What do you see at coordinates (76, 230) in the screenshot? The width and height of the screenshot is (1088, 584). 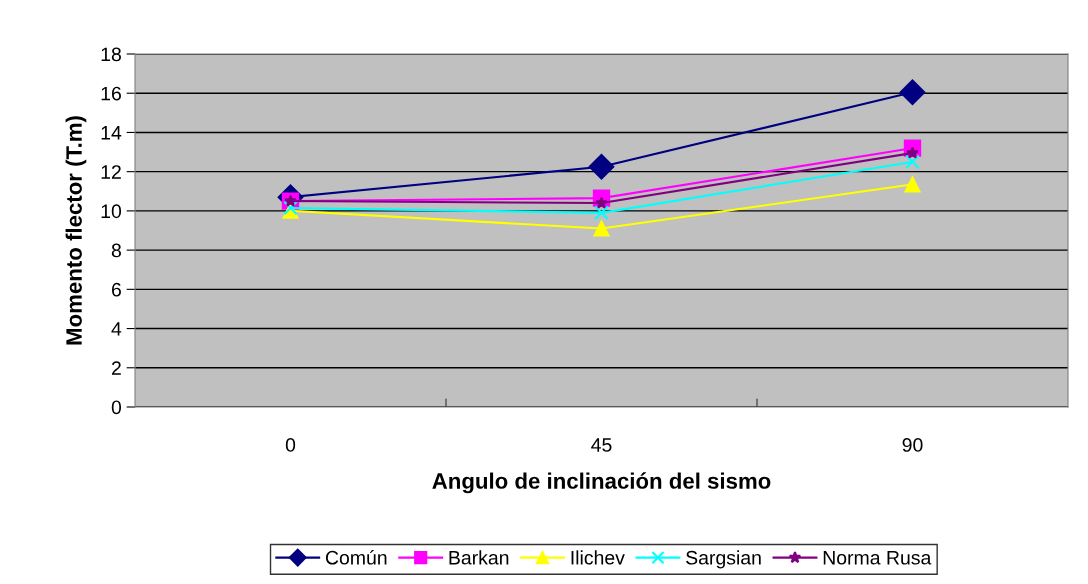 I see `y-axis-title: Momento flector (T.m)` at bounding box center [76, 230].